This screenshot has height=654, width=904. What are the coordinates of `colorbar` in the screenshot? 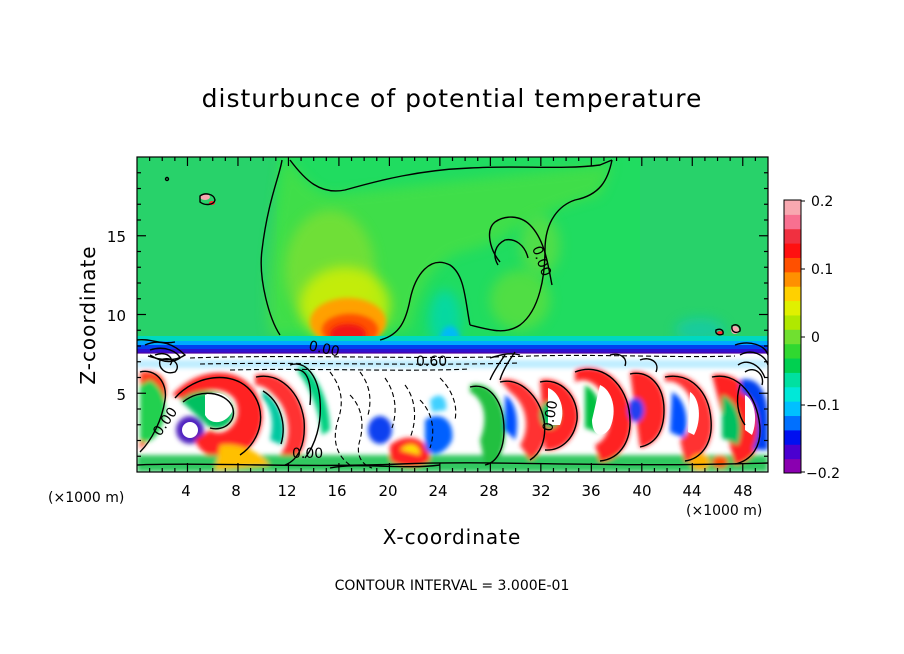 It's located at (792, 337).